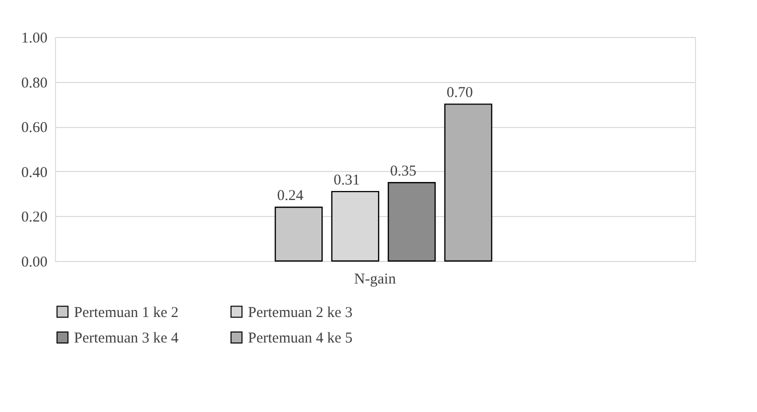 The height and width of the screenshot is (412, 757). What do you see at coordinates (34, 218) in the screenshot?
I see `y-tick-label: 0.20` at bounding box center [34, 218].